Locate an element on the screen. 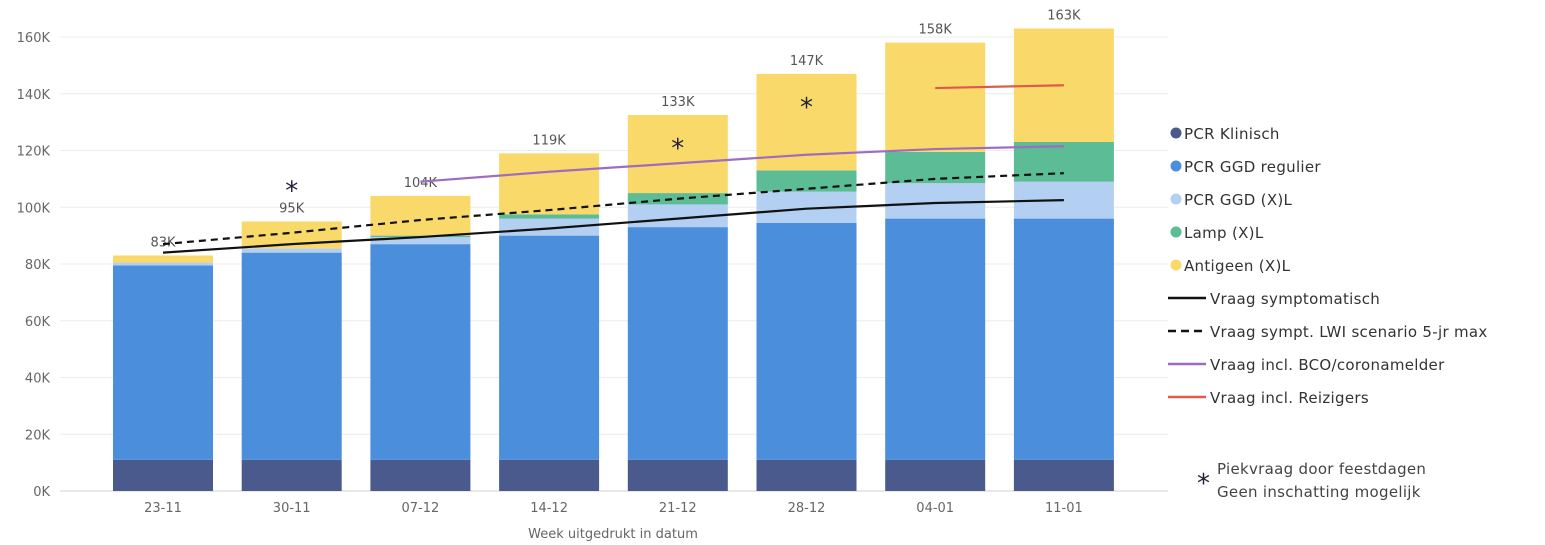 This screenshot has height=545, width=1545. bar-total-label: 163K is located at coordinates (1064, 15).